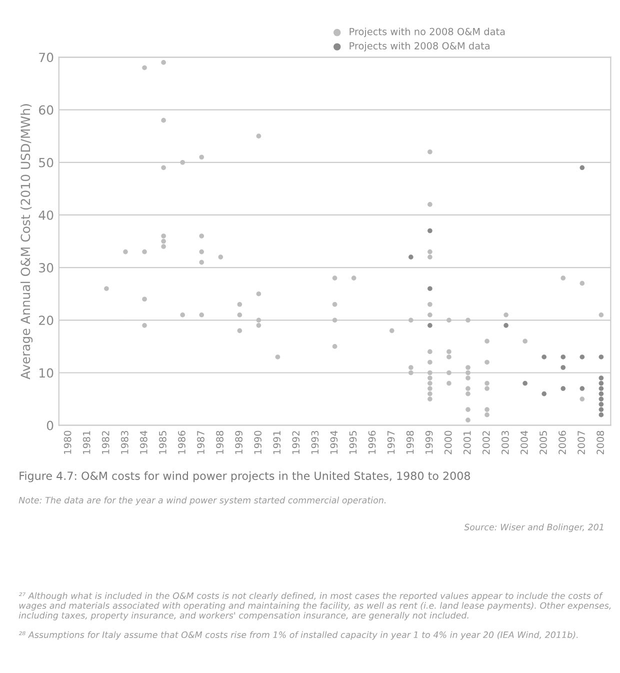  I want to click on y-tick-label: 0, so click(50, 425).